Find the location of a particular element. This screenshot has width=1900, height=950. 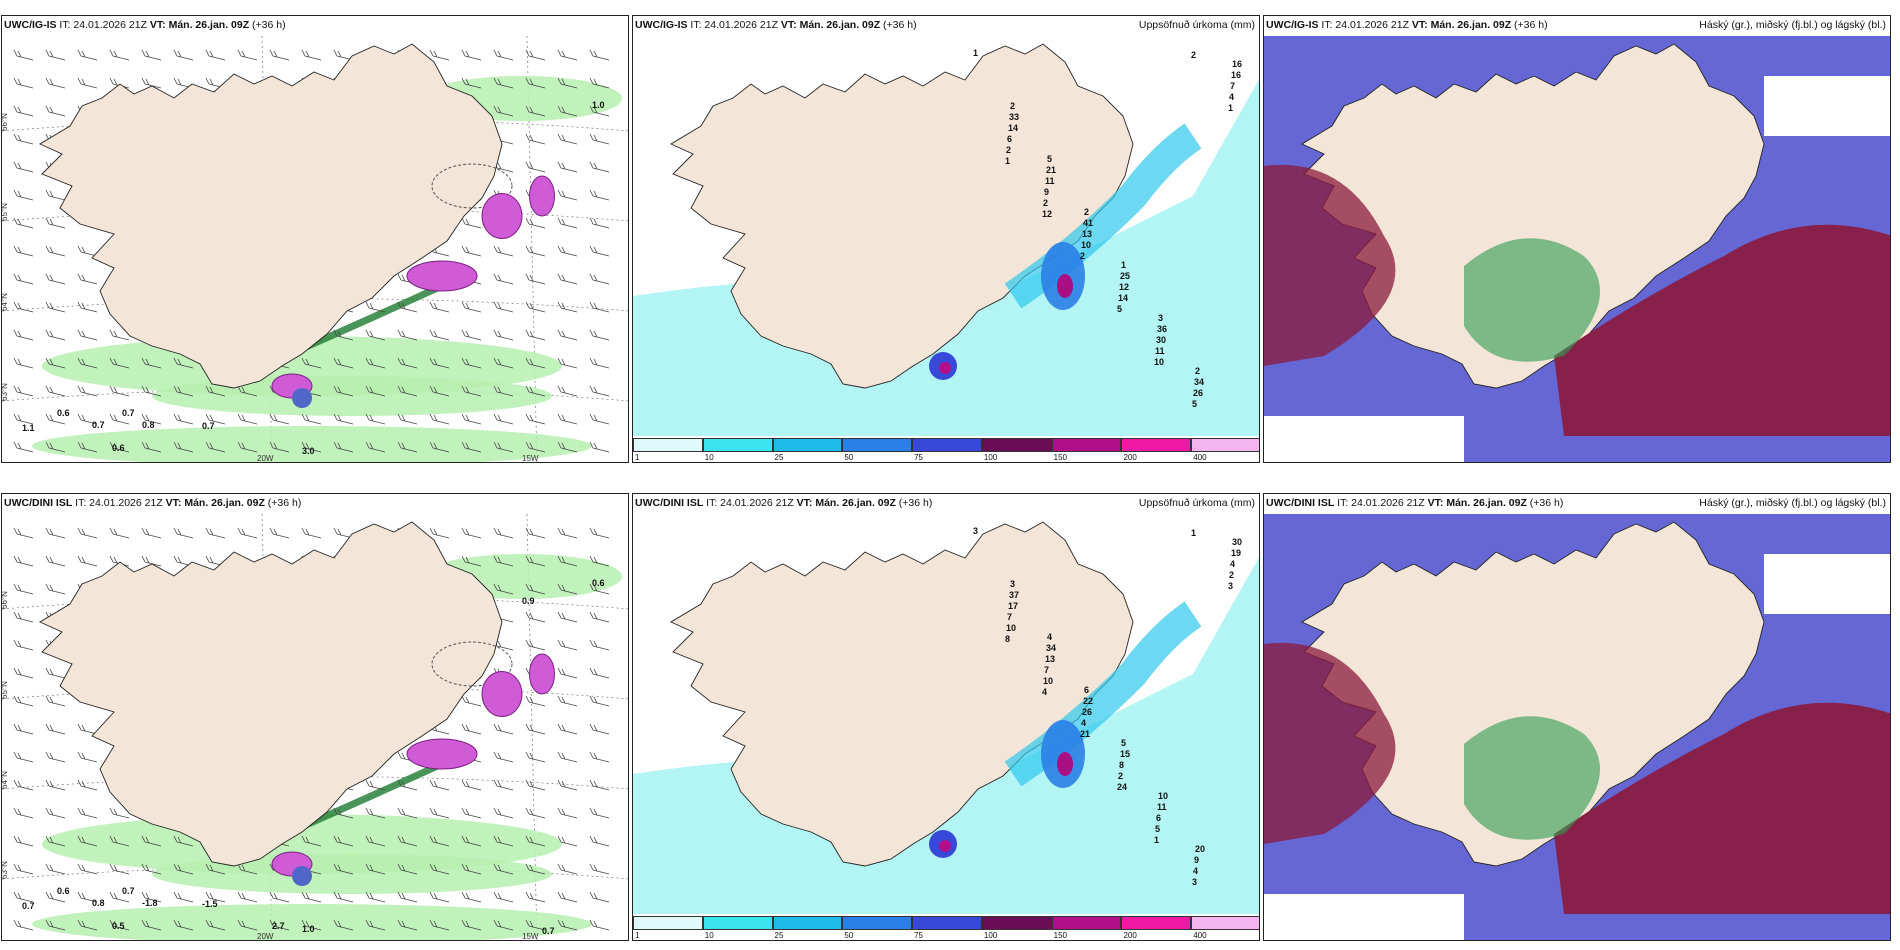

legend-tick-label: 75 is located at coordinates (919, 935).